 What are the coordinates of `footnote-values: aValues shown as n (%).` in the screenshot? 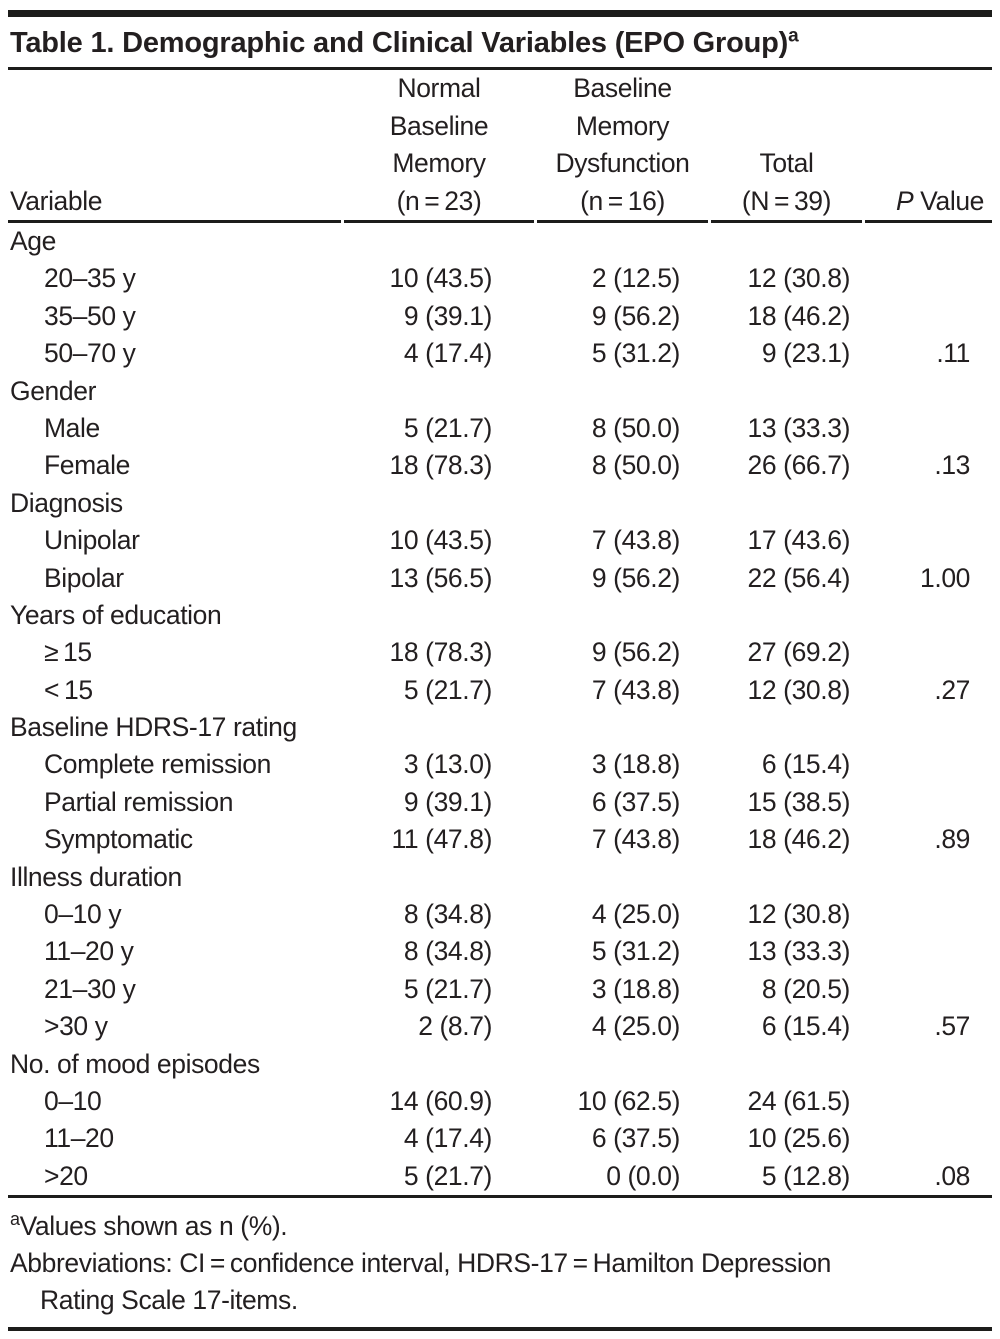 It's located at (501, 1226).